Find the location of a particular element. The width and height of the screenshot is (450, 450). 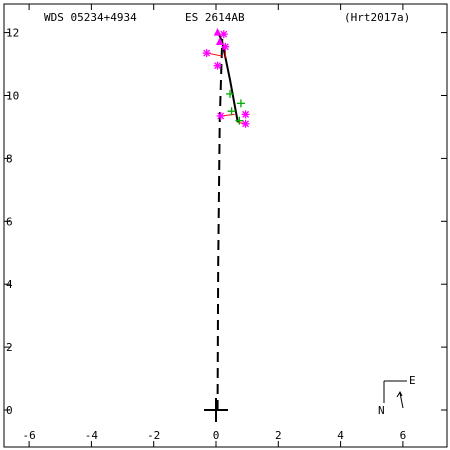

wds-label: WDS 05234+4934 is located at coordinates (90, 17).